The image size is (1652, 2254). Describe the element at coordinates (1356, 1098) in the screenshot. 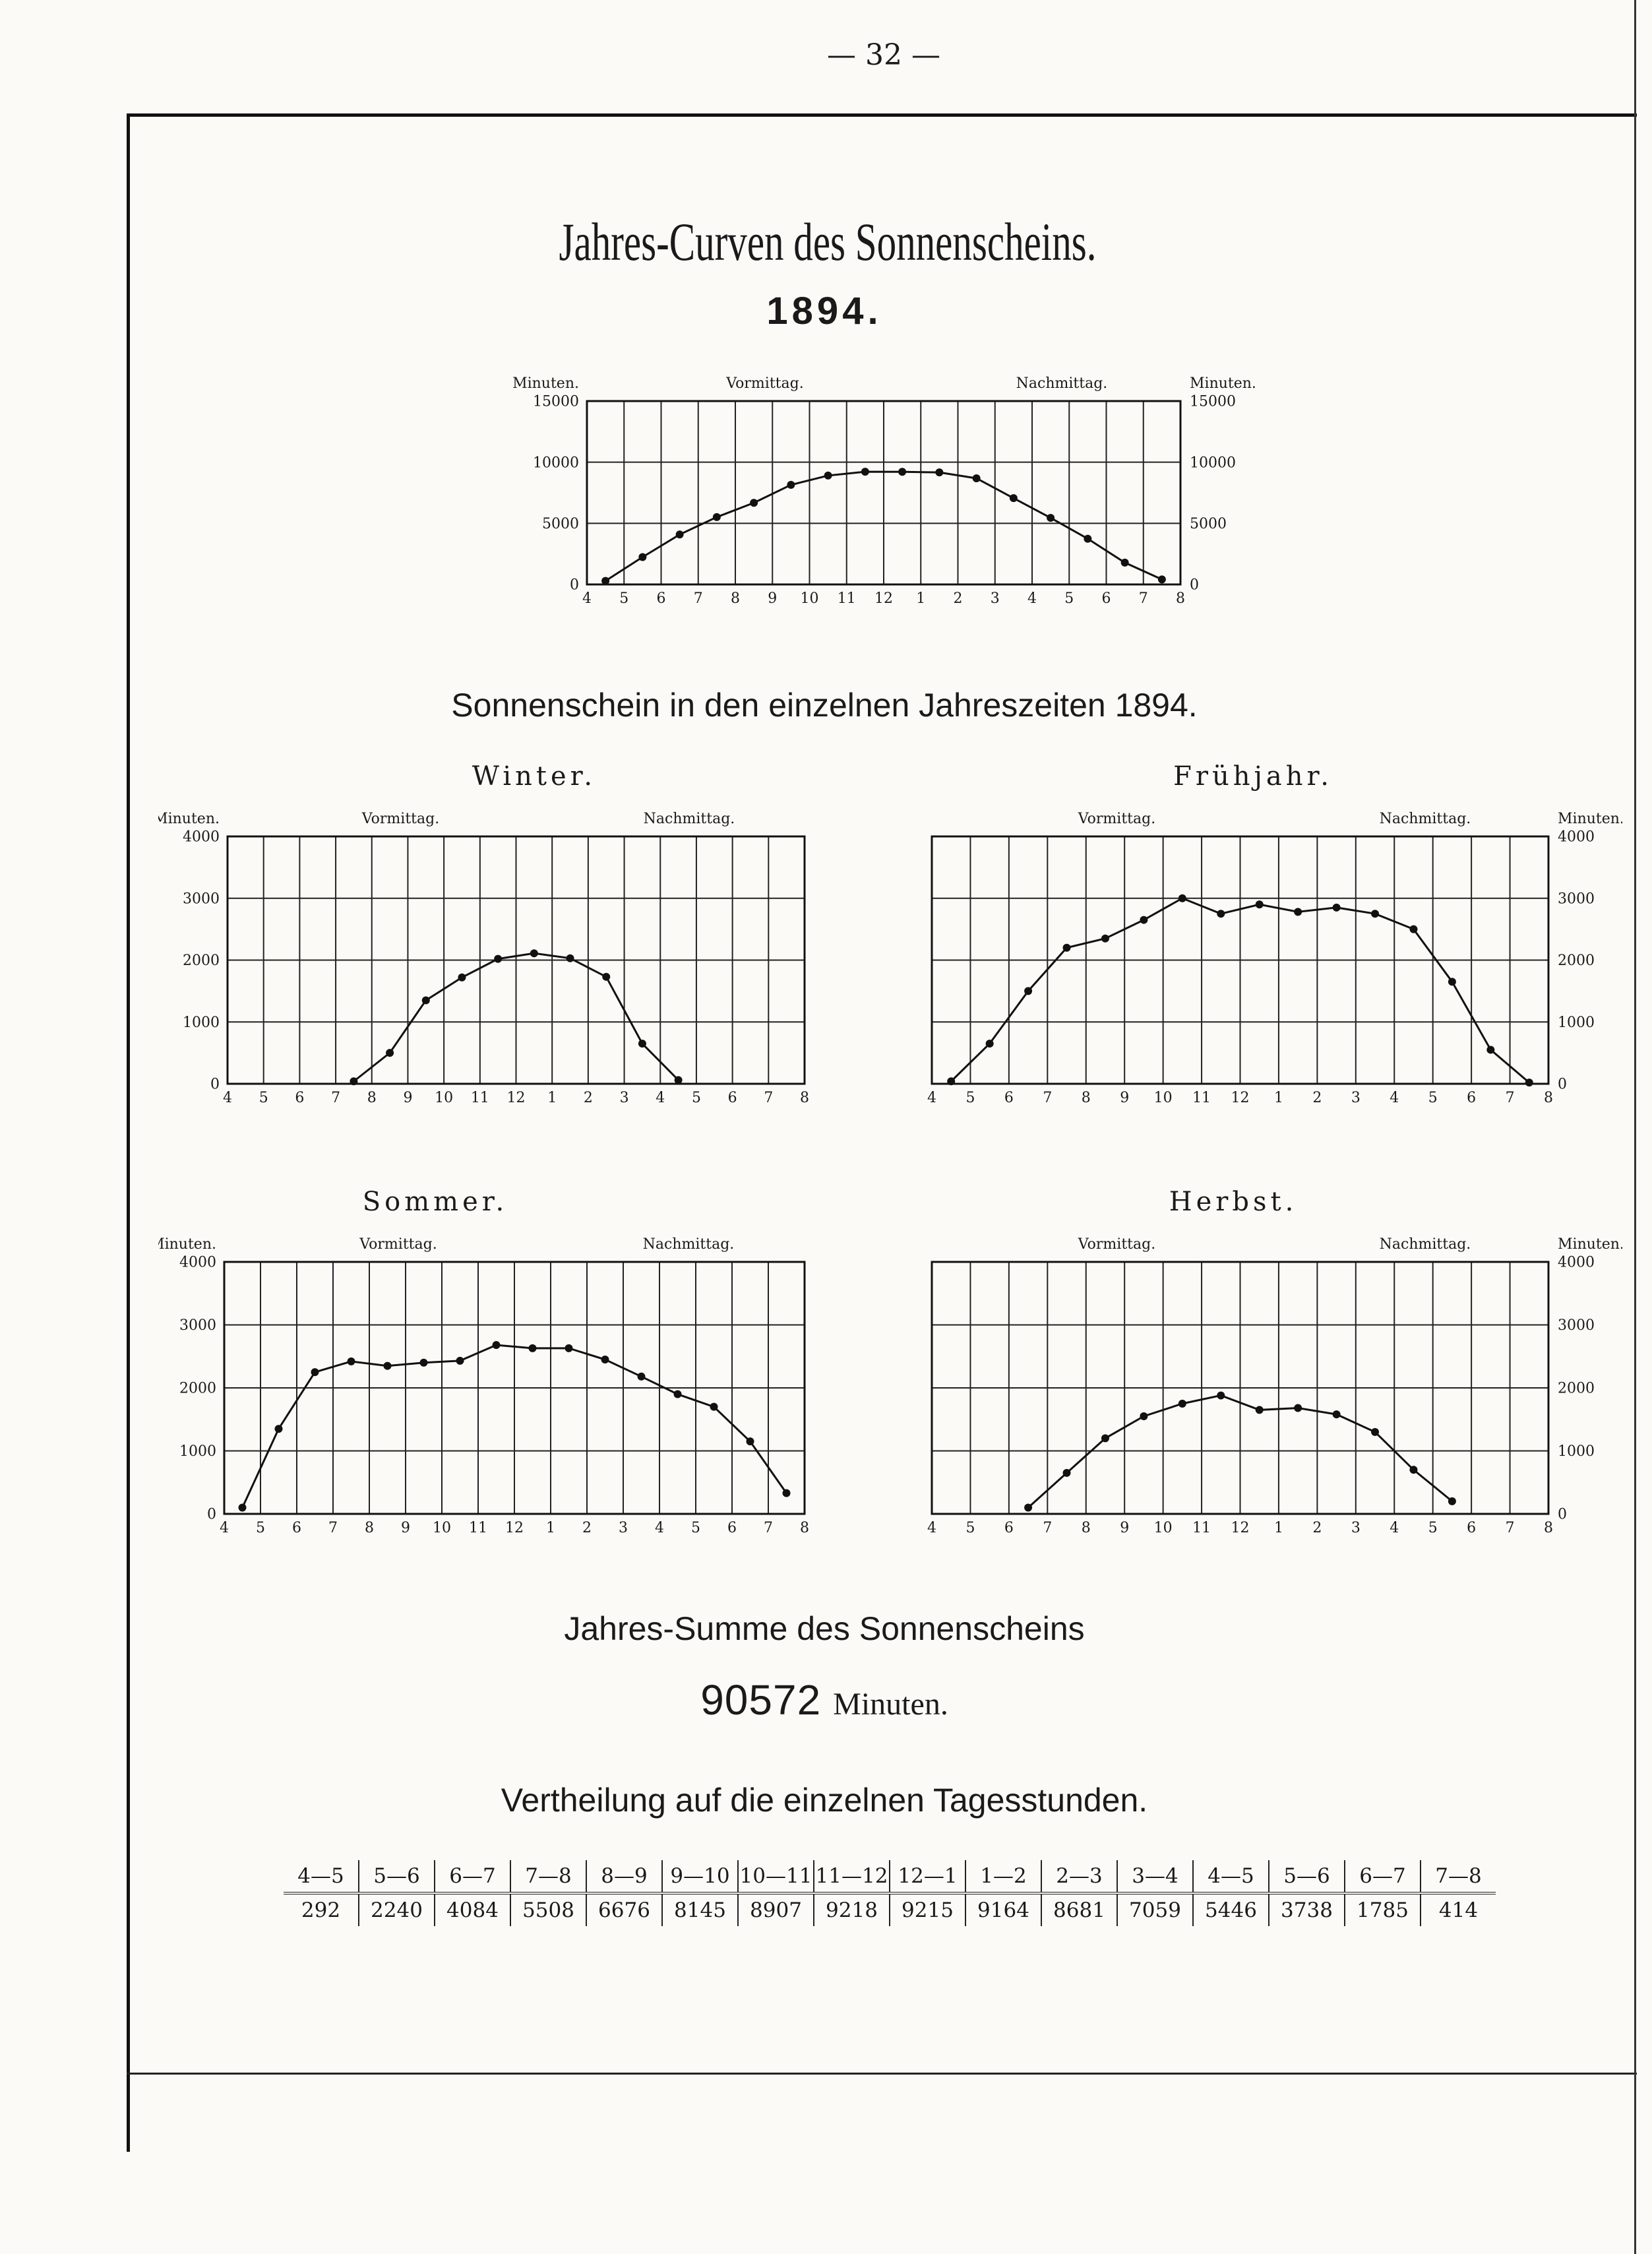

I see `x-tick-label: 3` at that location.